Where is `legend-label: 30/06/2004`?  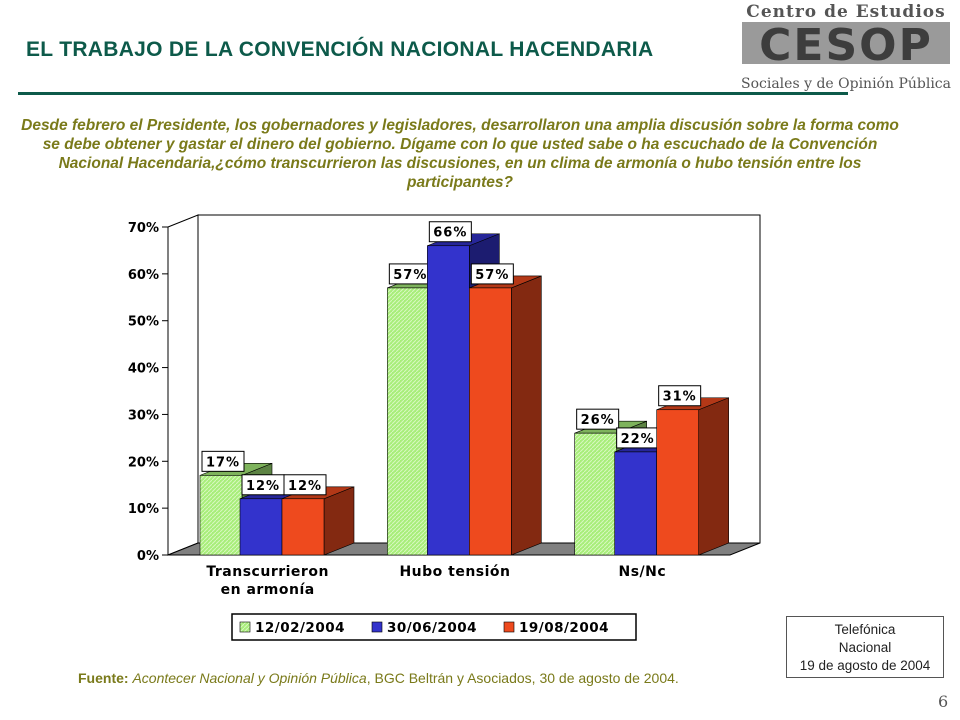 legend-label: 30/06/2004 is located at coordinates (432, 628).